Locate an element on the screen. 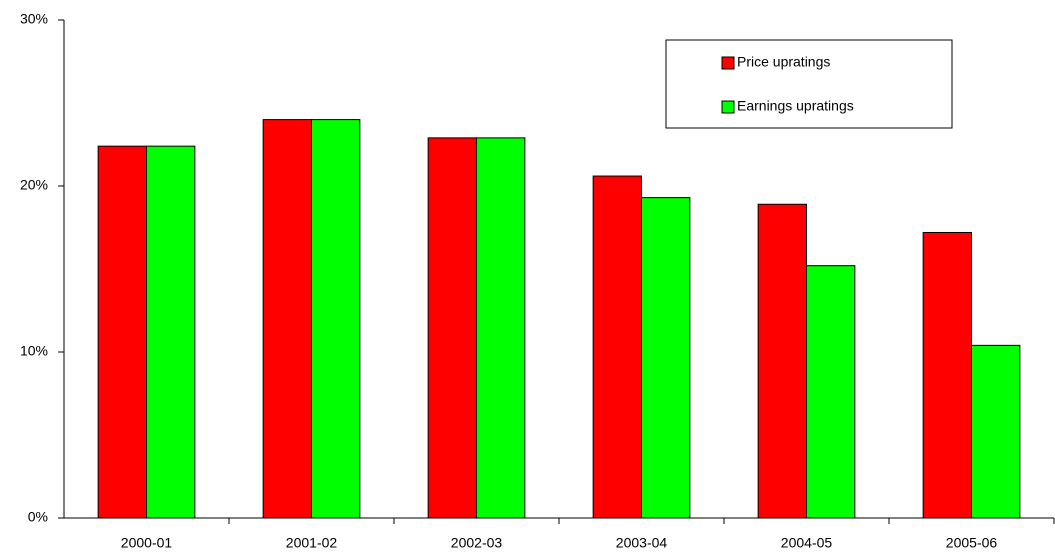  x-tick-label: 2004-05 is located at coordinates (807, 543).